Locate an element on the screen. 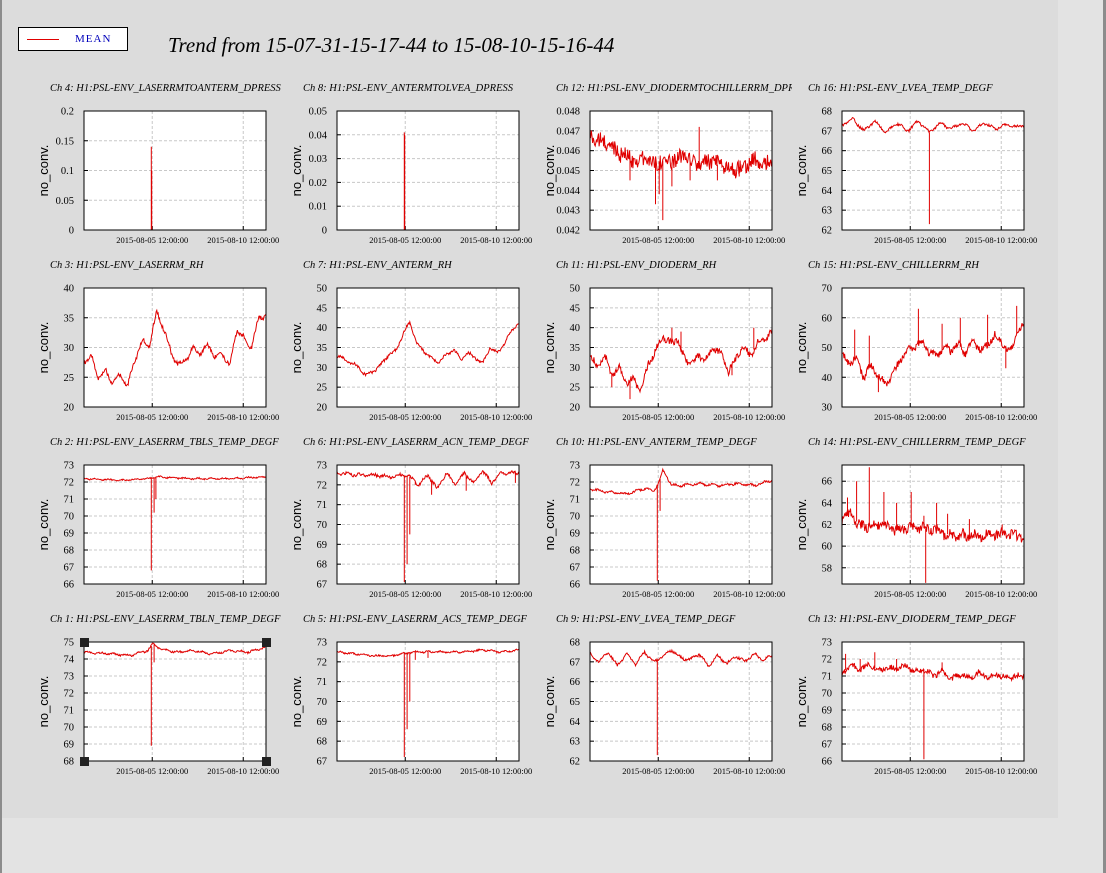  legend-line-swatch is located at coordinates (43, 39).